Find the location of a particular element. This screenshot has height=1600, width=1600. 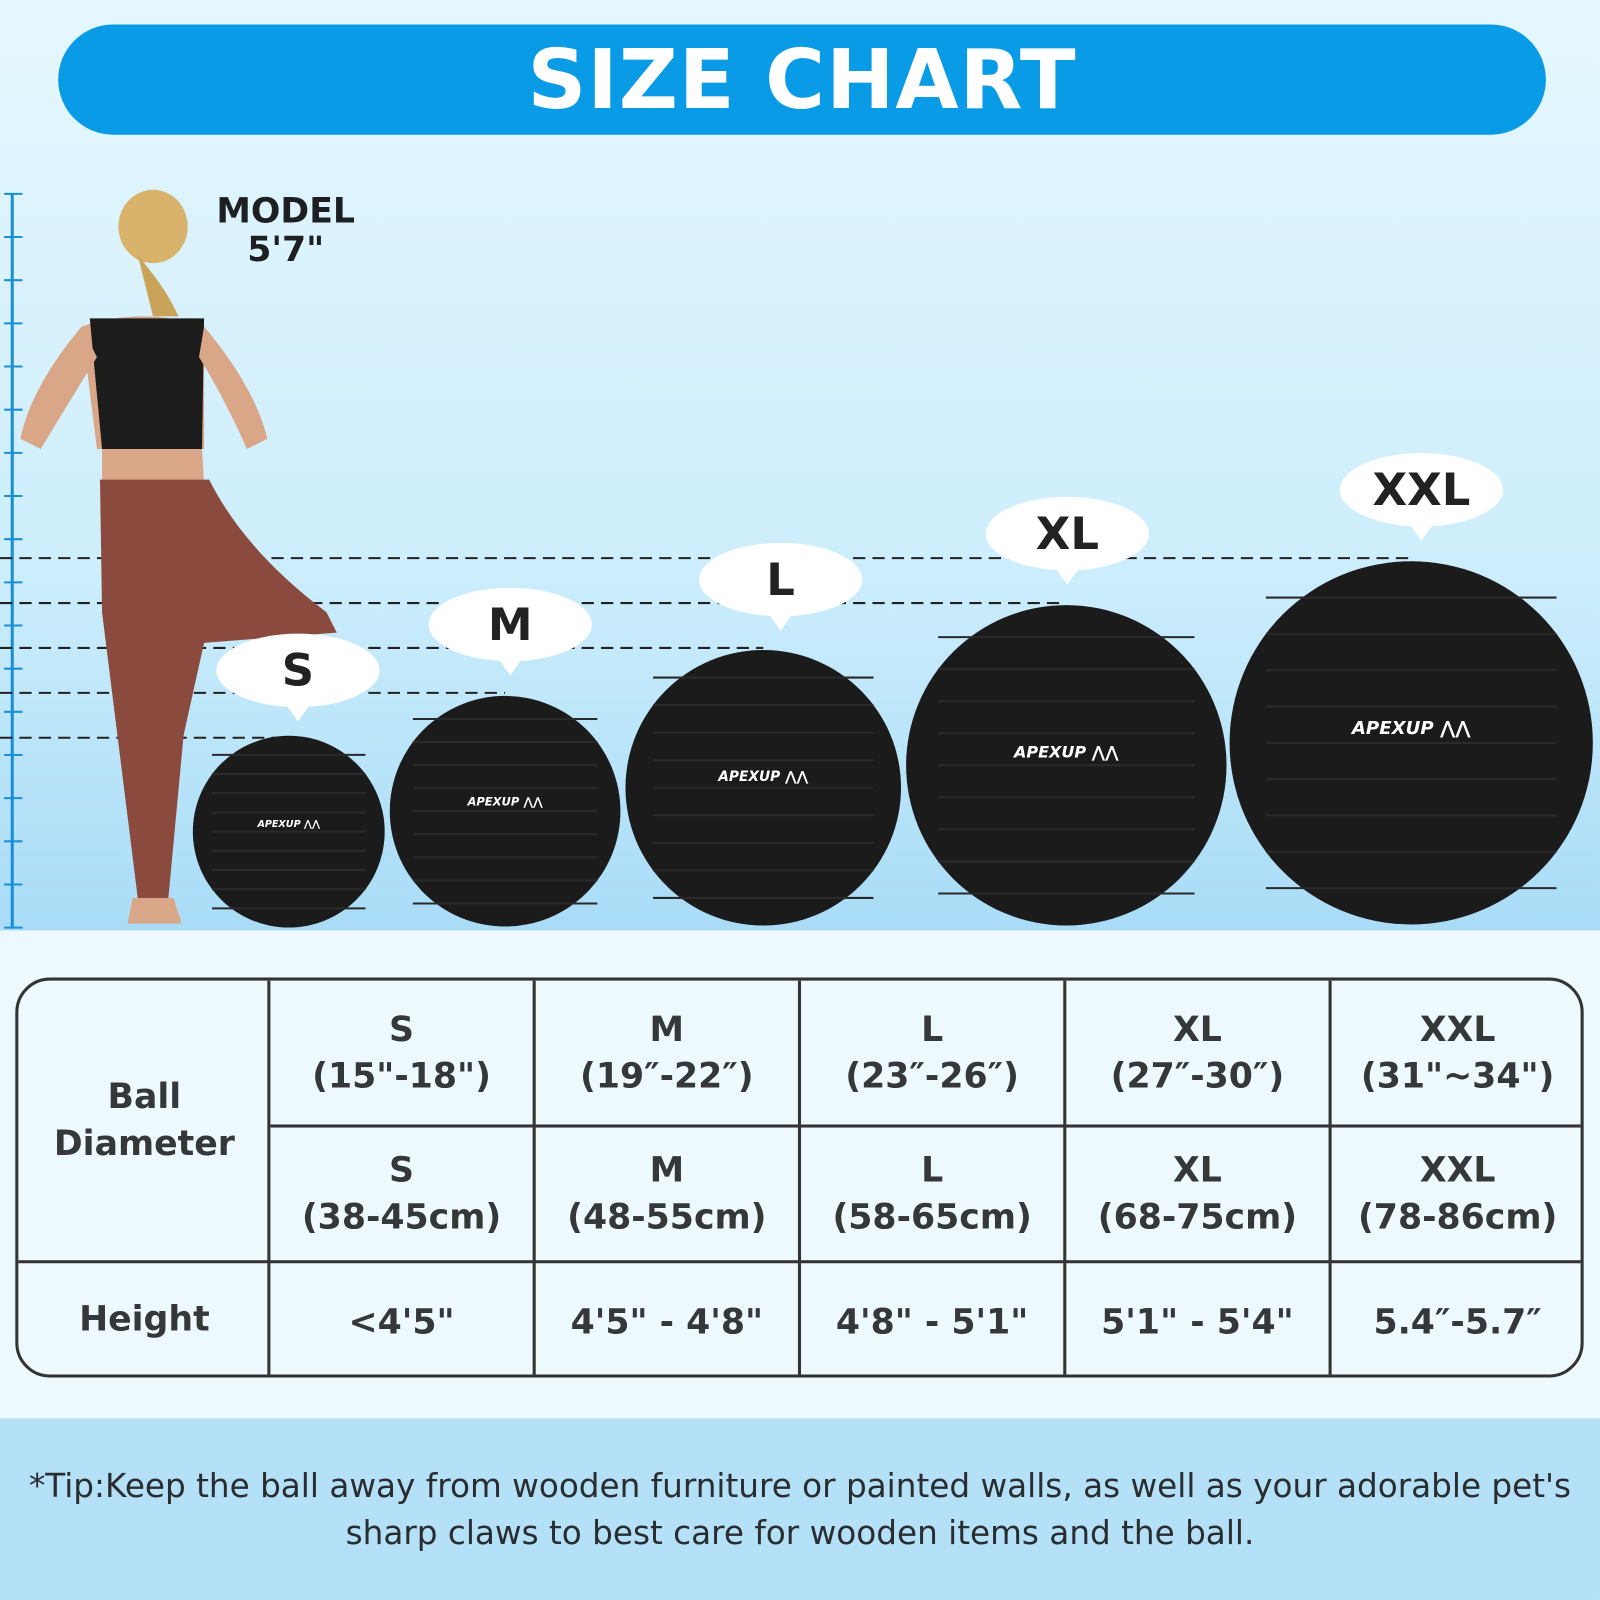

height-range-cell: 4'5" - 4'8" is located at coordinates (667, 1322).